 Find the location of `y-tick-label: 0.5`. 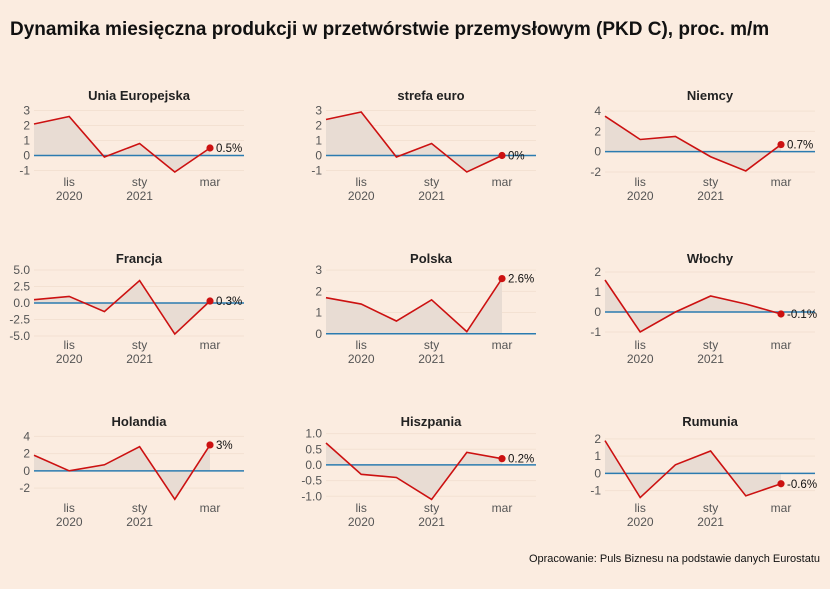

y-tick-label: 0.5 is located at coordinates (313, 449).